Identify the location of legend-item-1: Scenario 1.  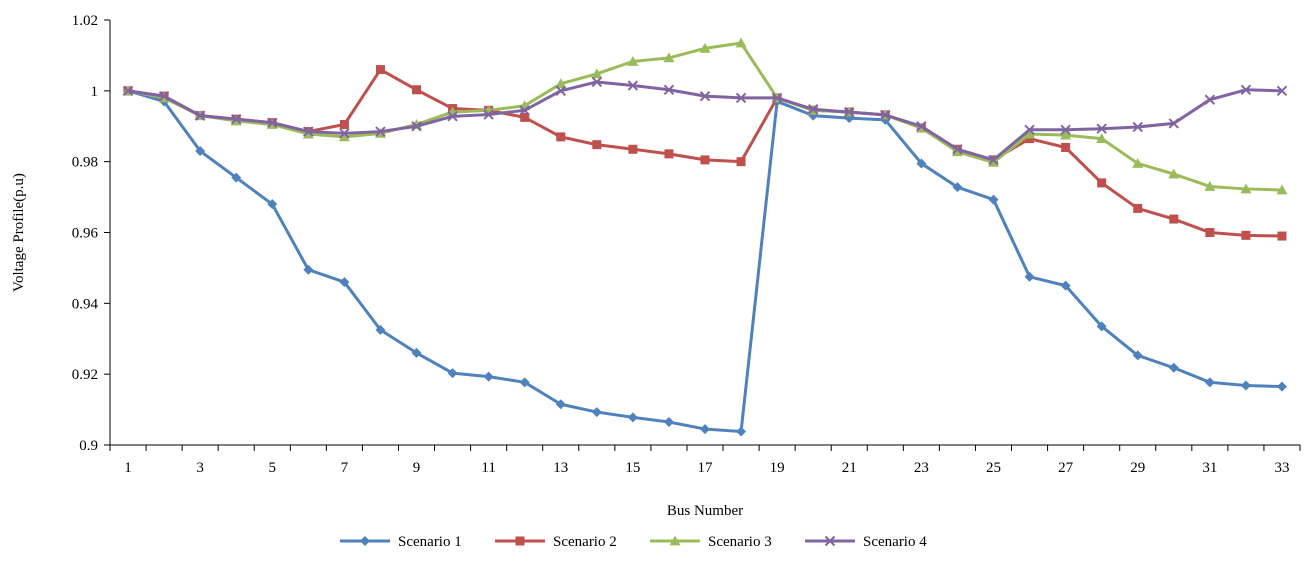
(401, 542).